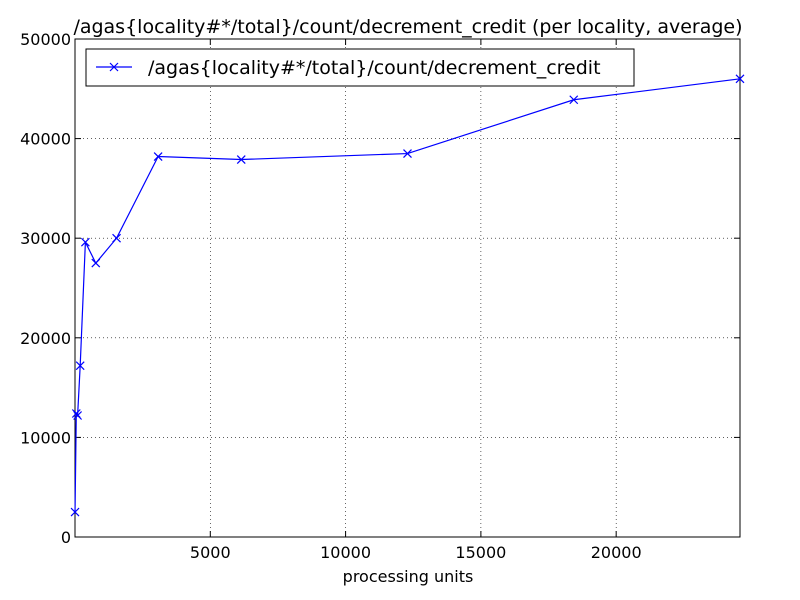 The height and width of the screenshot is (600, 800). I want to click on y-tick-label: 50000, so click(45, 39).